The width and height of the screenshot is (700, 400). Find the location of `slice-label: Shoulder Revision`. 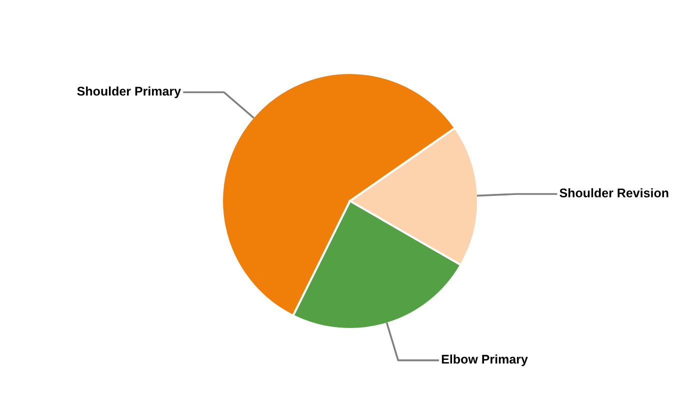

slice-label: Shoulder Revision is located at coordinates (614, 193).